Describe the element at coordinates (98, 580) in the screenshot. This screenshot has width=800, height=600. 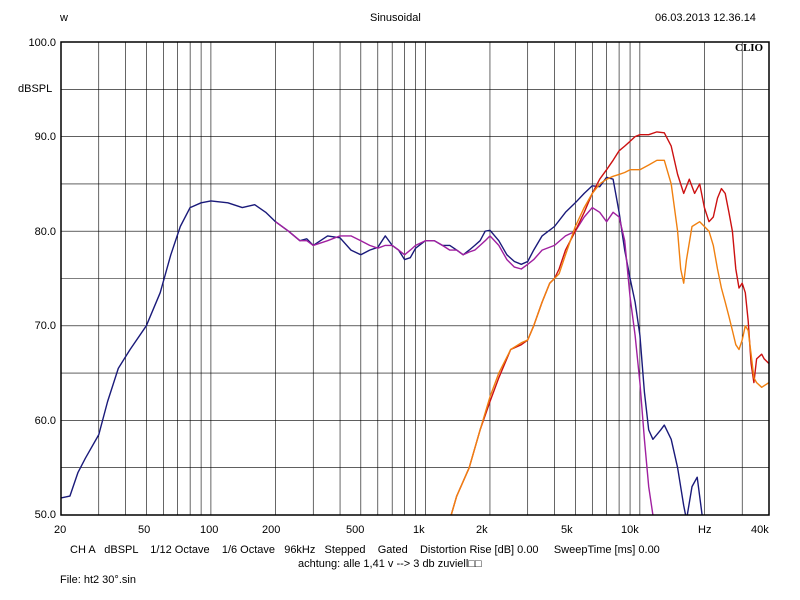
I see `file-name: File: ht2 30°.sin` at that location.